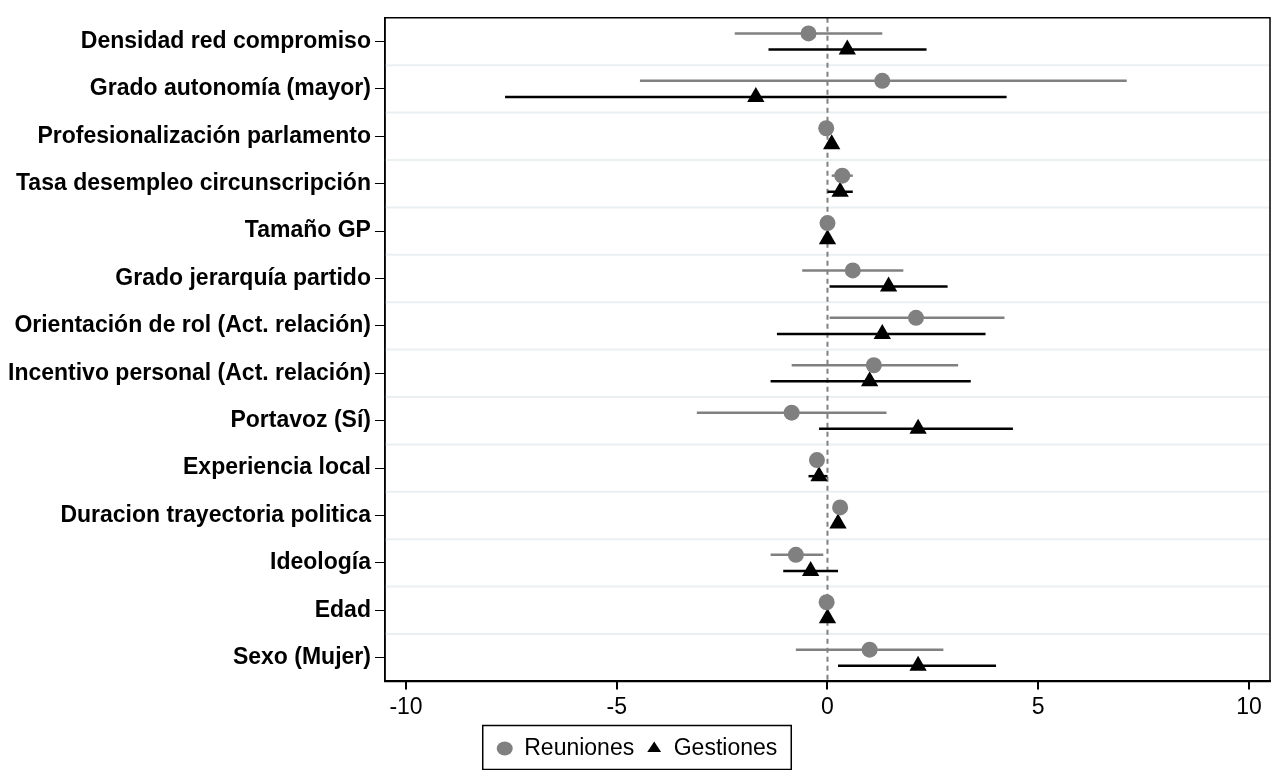  Describe the element at coordinates (342, 608) in the screenshot. I see `y-tick-label: Edad` at that location.